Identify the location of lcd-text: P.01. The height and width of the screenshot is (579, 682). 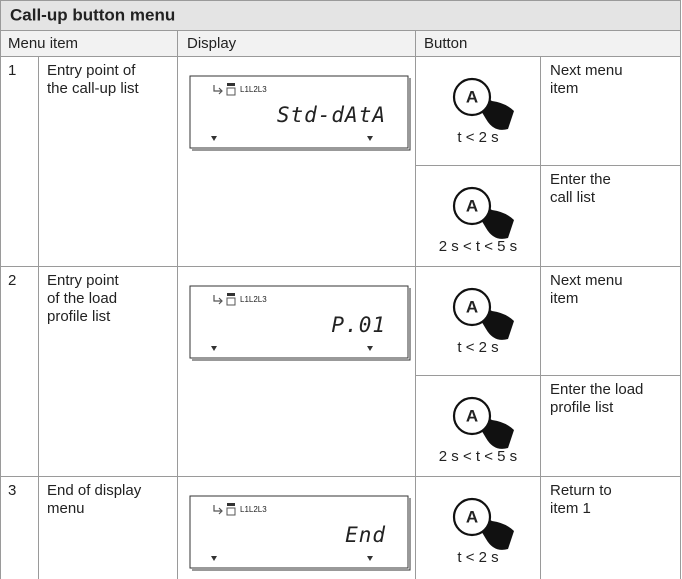
(358, 325).